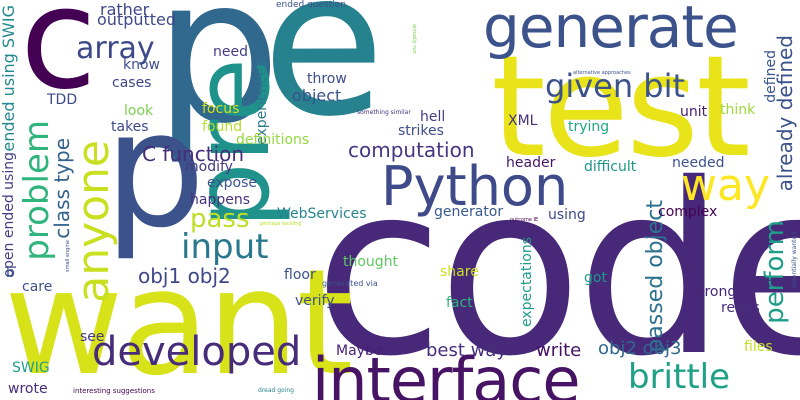 This screenshot has height=400, width=800. I want to click on word-given-bit: given bit, so click(615, 86).